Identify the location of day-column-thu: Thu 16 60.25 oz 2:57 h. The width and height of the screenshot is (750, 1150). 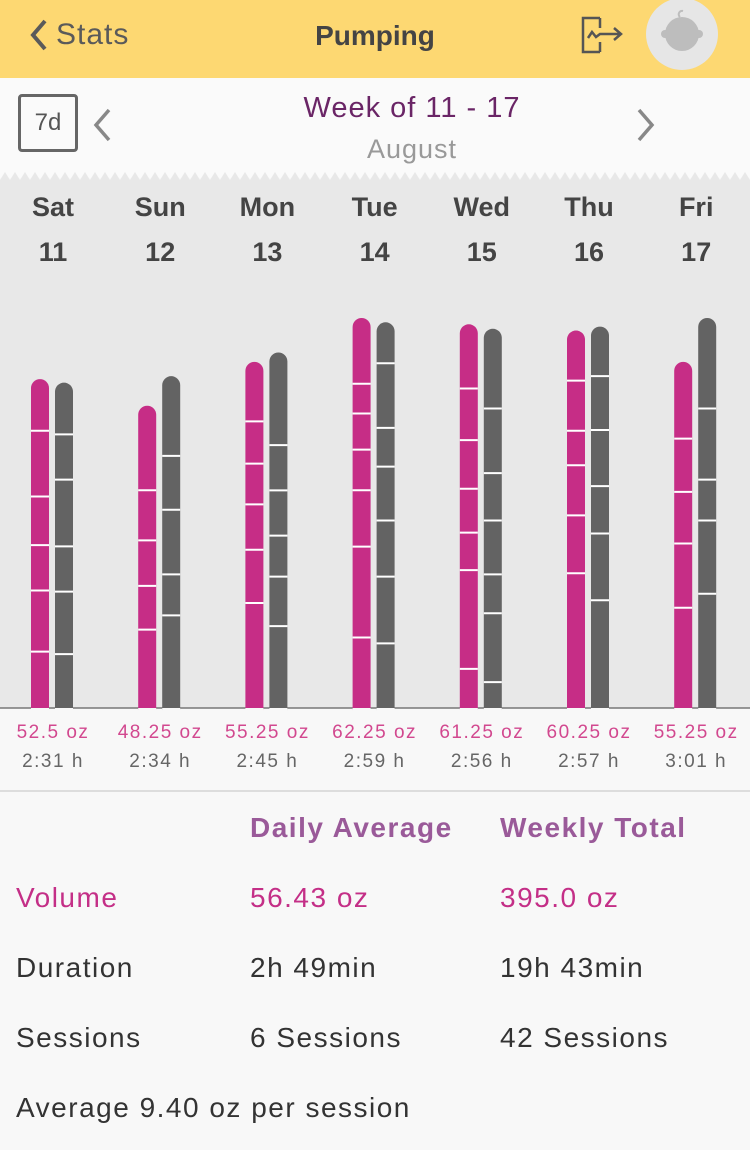
(589, 482).